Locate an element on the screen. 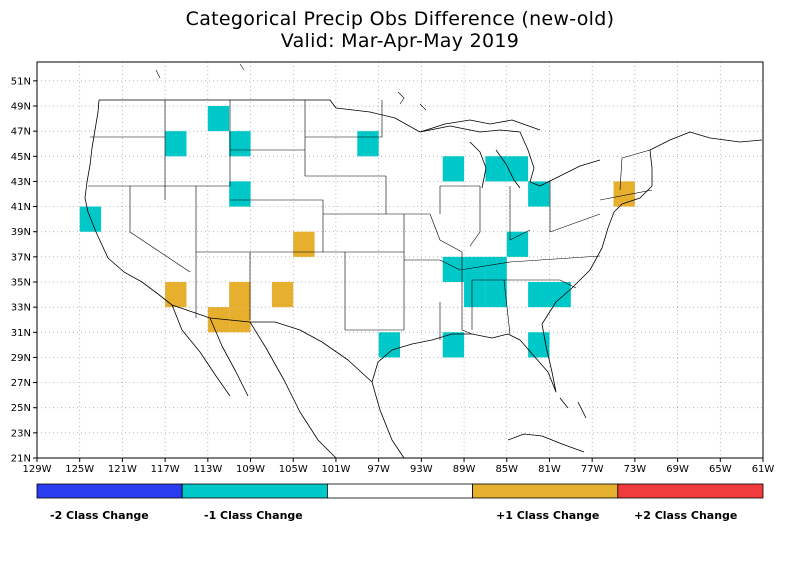  legend-bar is located at coordinates (400, 491).